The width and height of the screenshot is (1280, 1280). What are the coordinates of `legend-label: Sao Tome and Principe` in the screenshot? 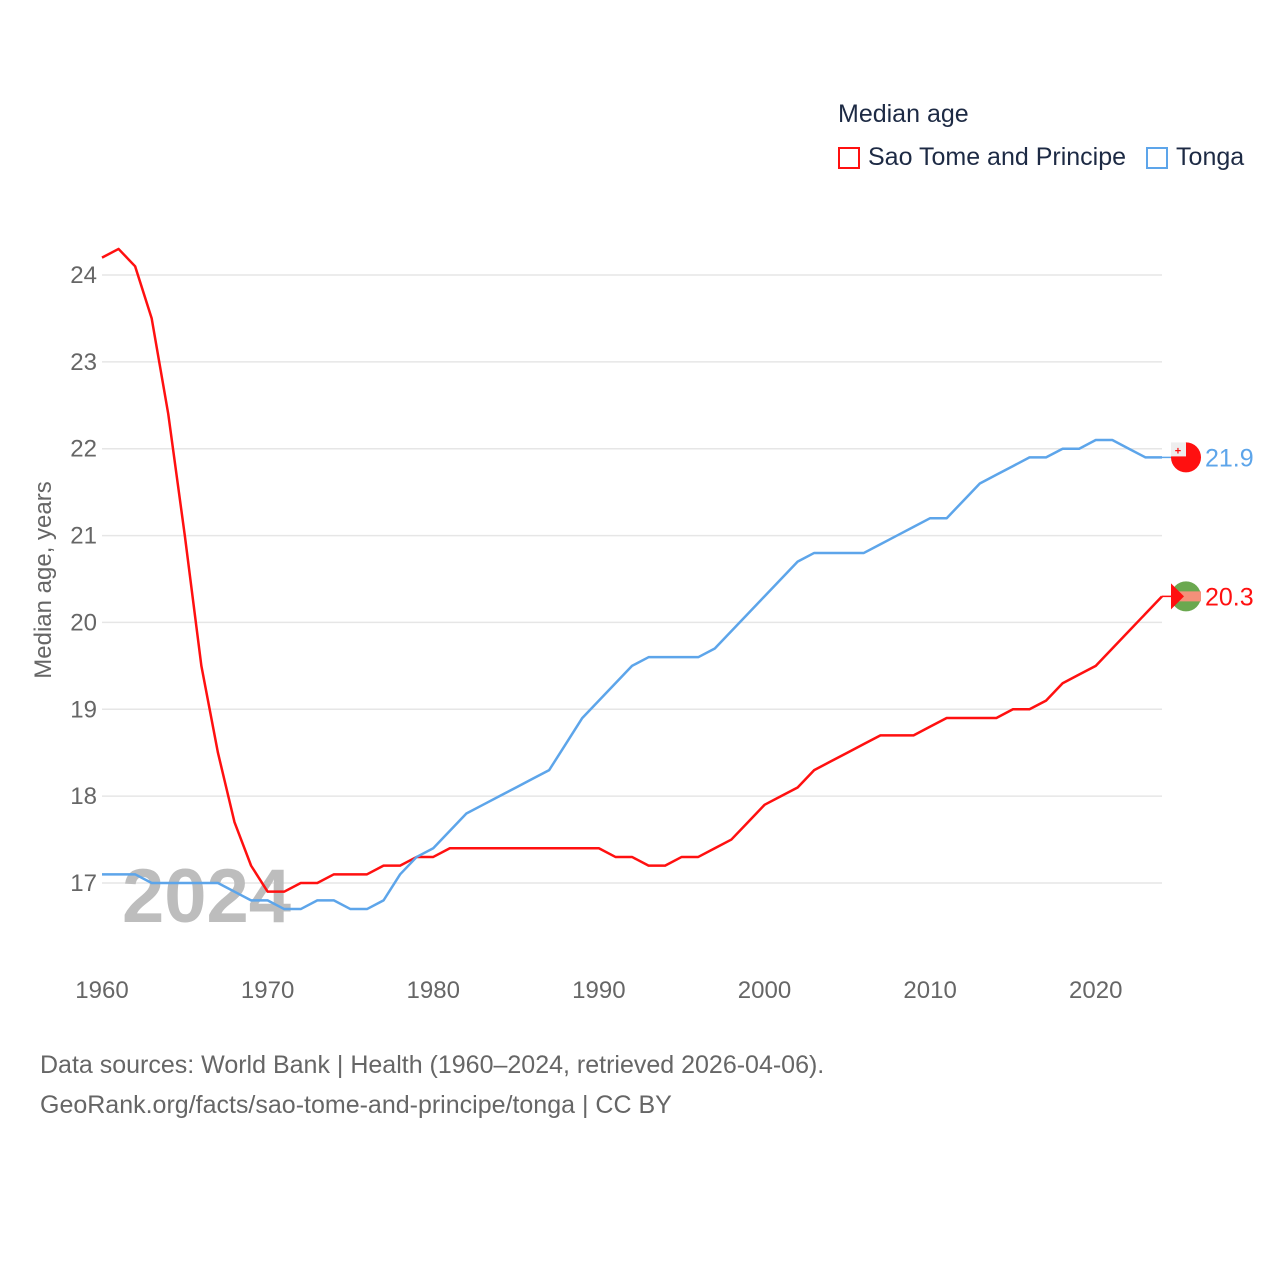 It's located at (997, 157).